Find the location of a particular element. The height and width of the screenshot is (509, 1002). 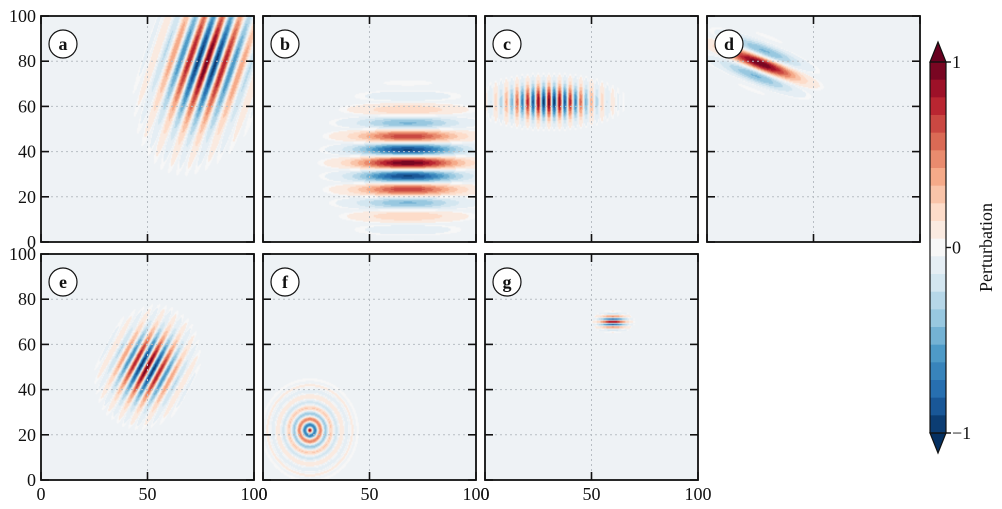

panel-a: a 0 20 40 60 80 100 is located at coordinates (132, 129).